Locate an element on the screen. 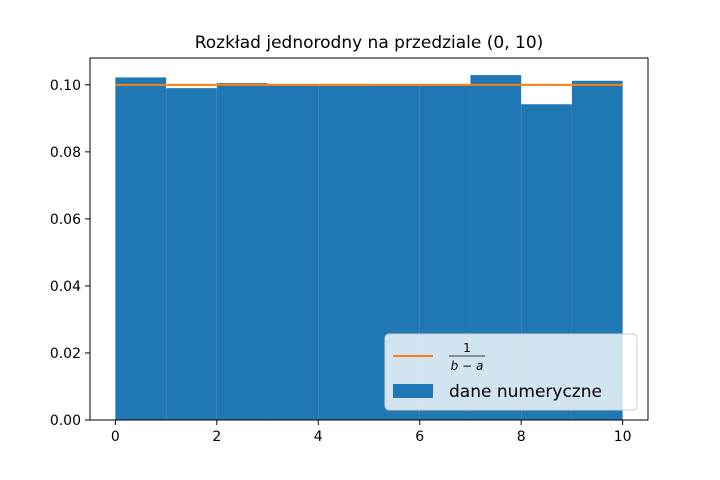 This screenshot has width=720, height=480. x-tick-label: 10 is located at coordinates (623, 437).